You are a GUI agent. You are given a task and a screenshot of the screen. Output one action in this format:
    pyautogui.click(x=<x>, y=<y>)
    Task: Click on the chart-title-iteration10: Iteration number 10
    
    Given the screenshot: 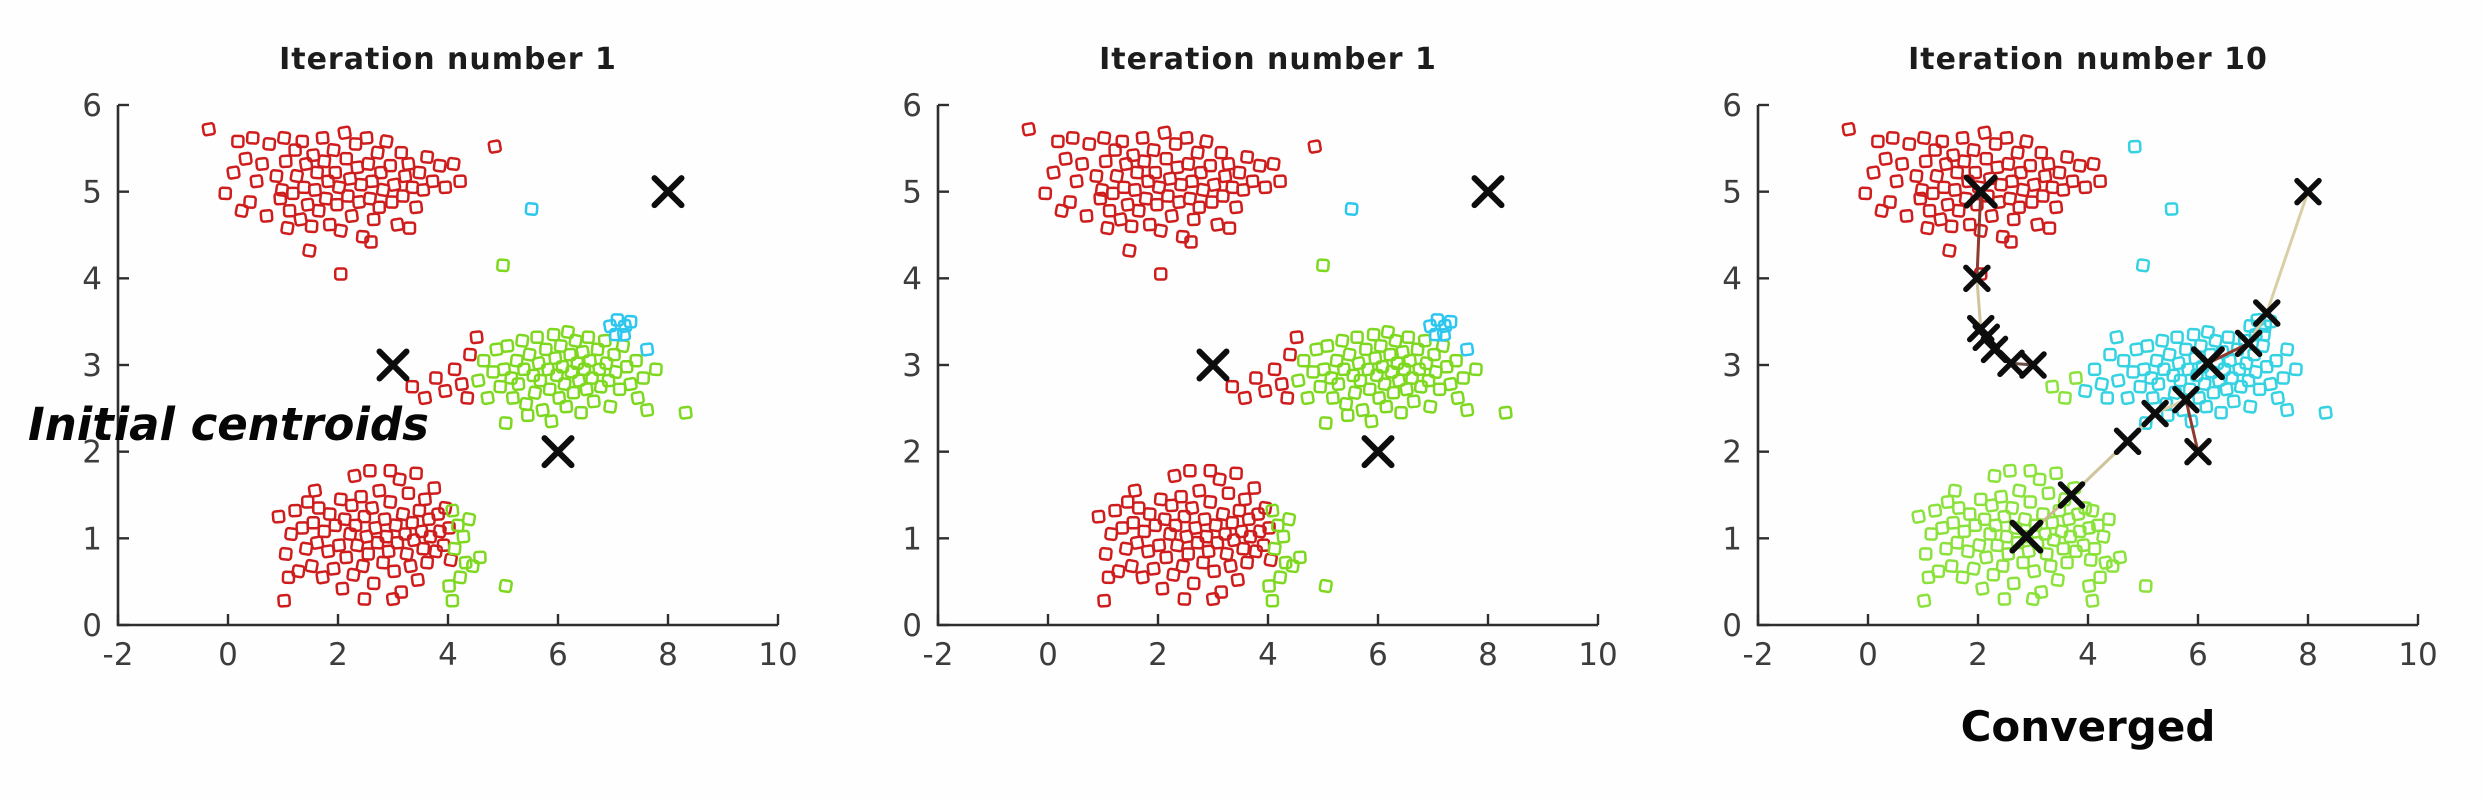 What is the action you would take?
    pyautogui.click(x=2088, y=59)
    